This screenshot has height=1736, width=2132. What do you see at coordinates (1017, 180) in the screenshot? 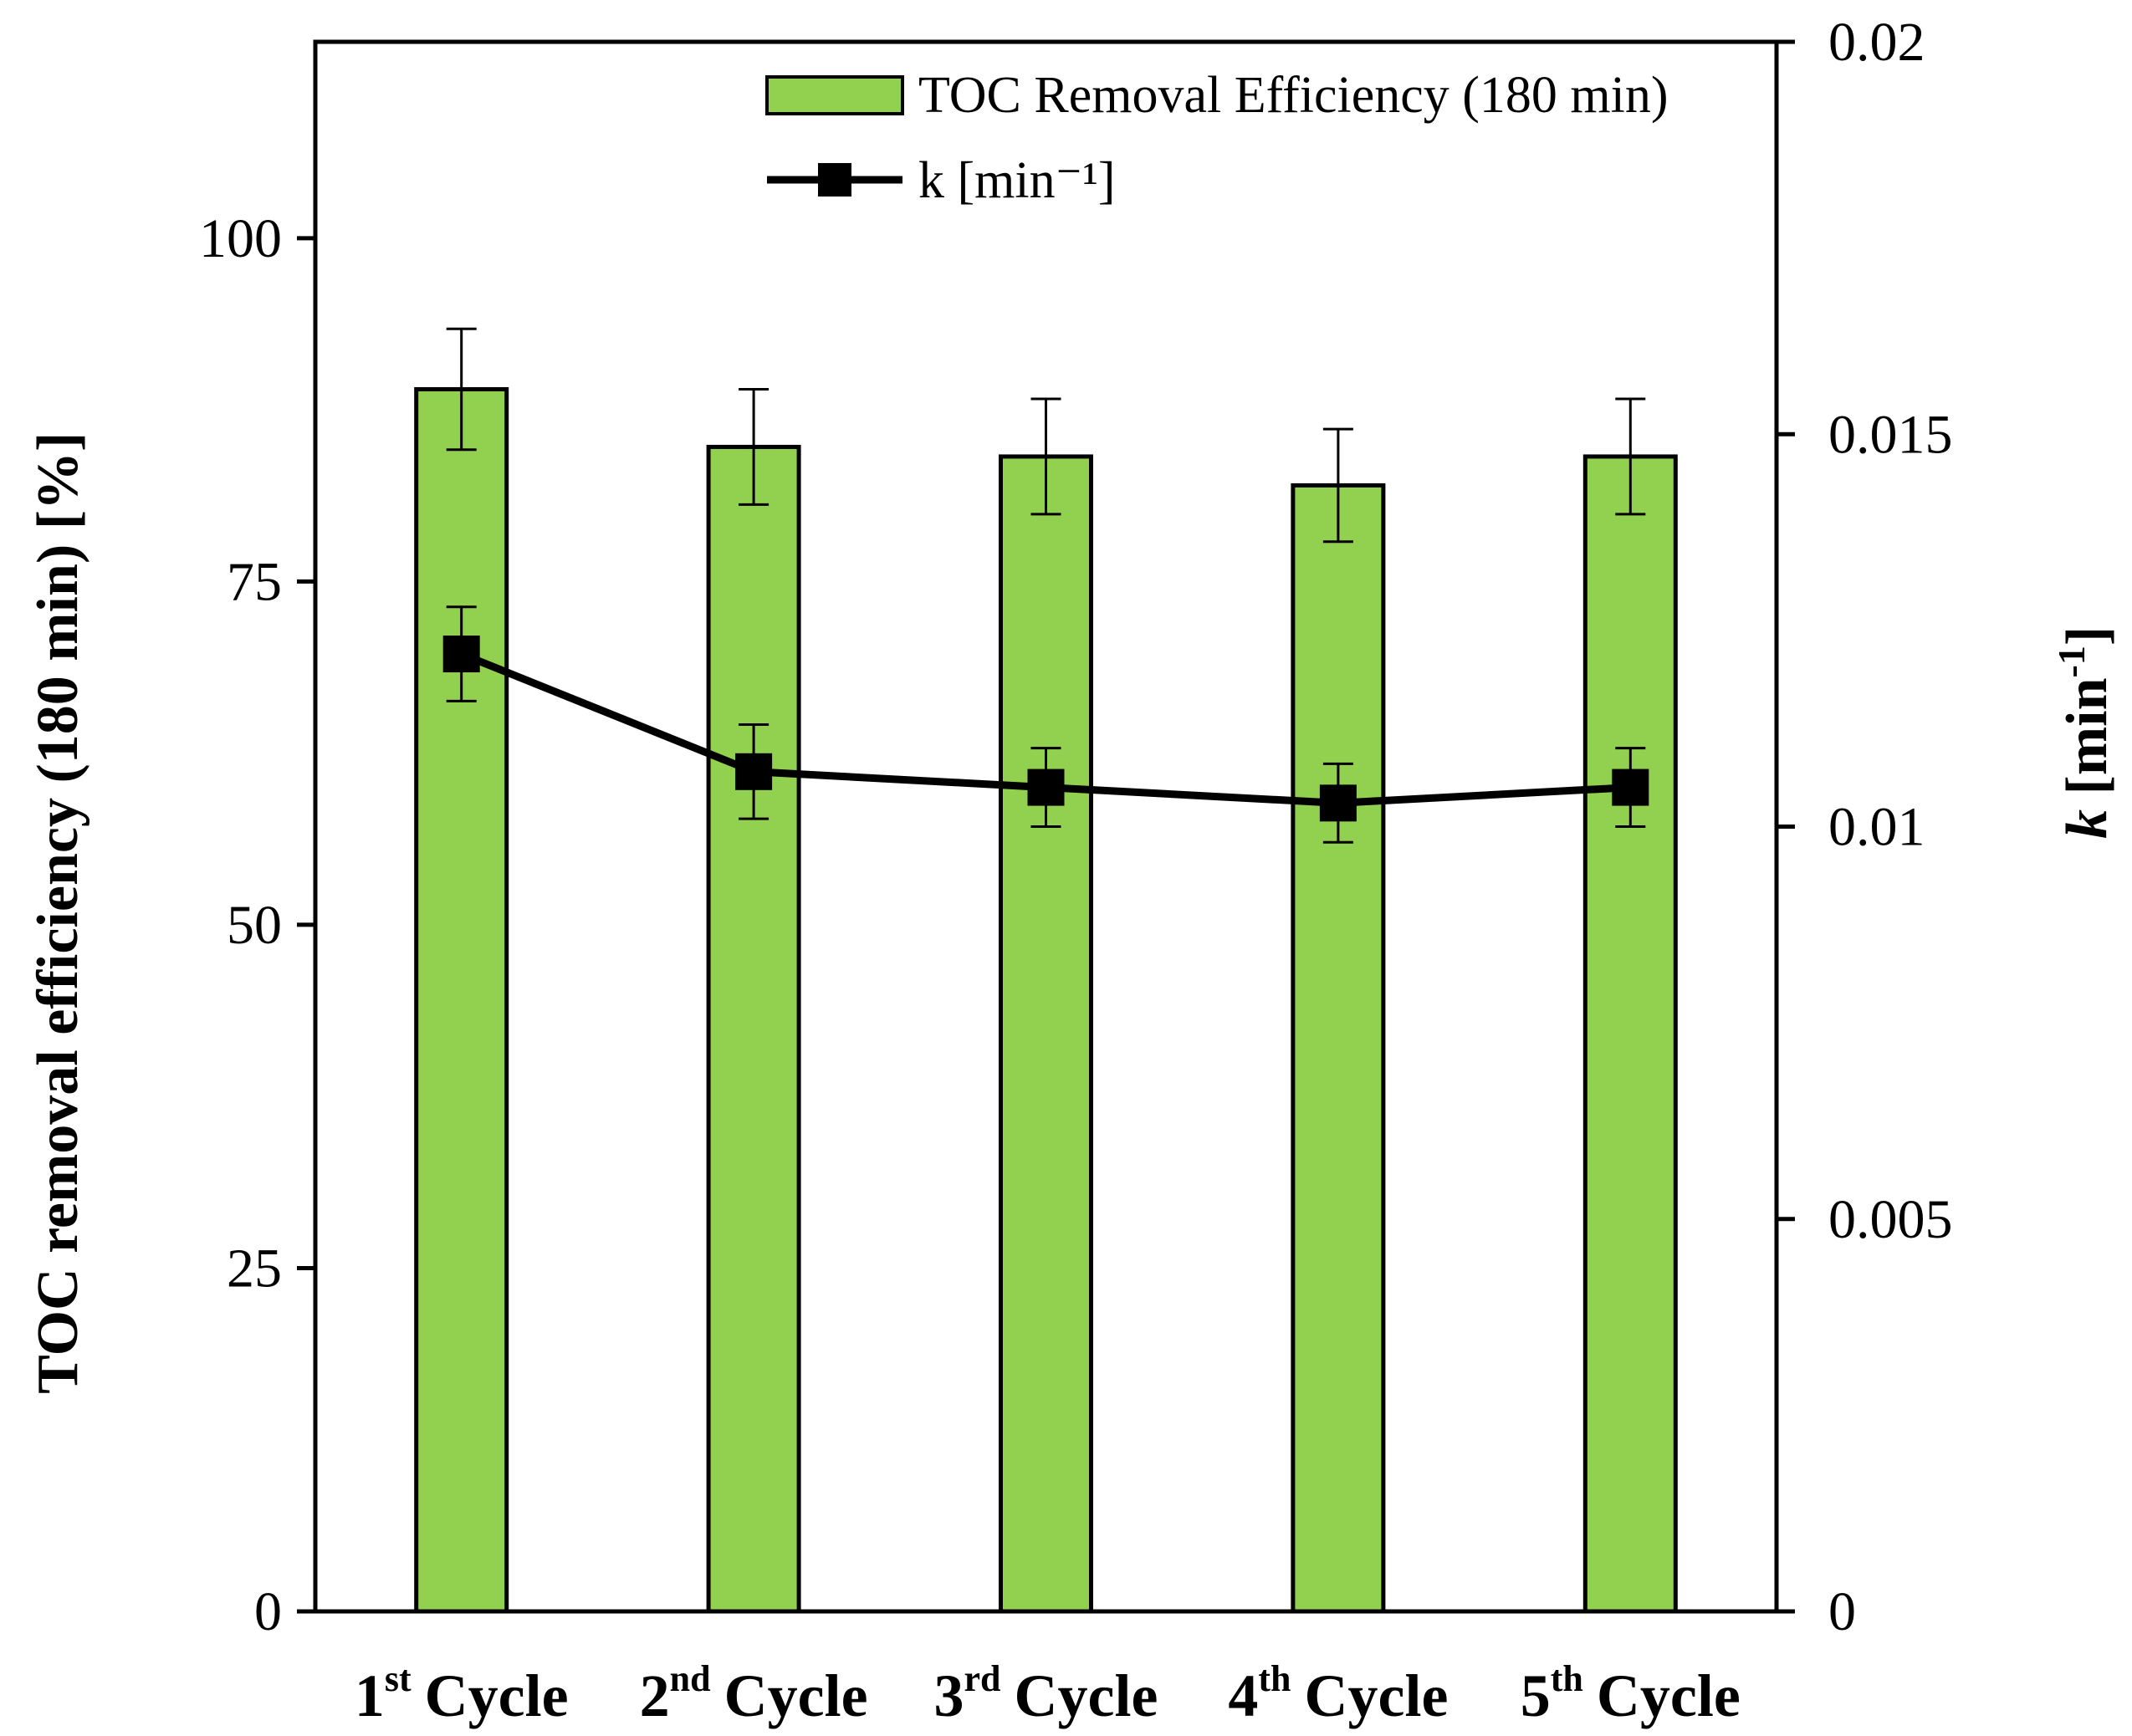
I see `legend-line-label: k [min⁻¹]` at bounding box center [1017, 180].